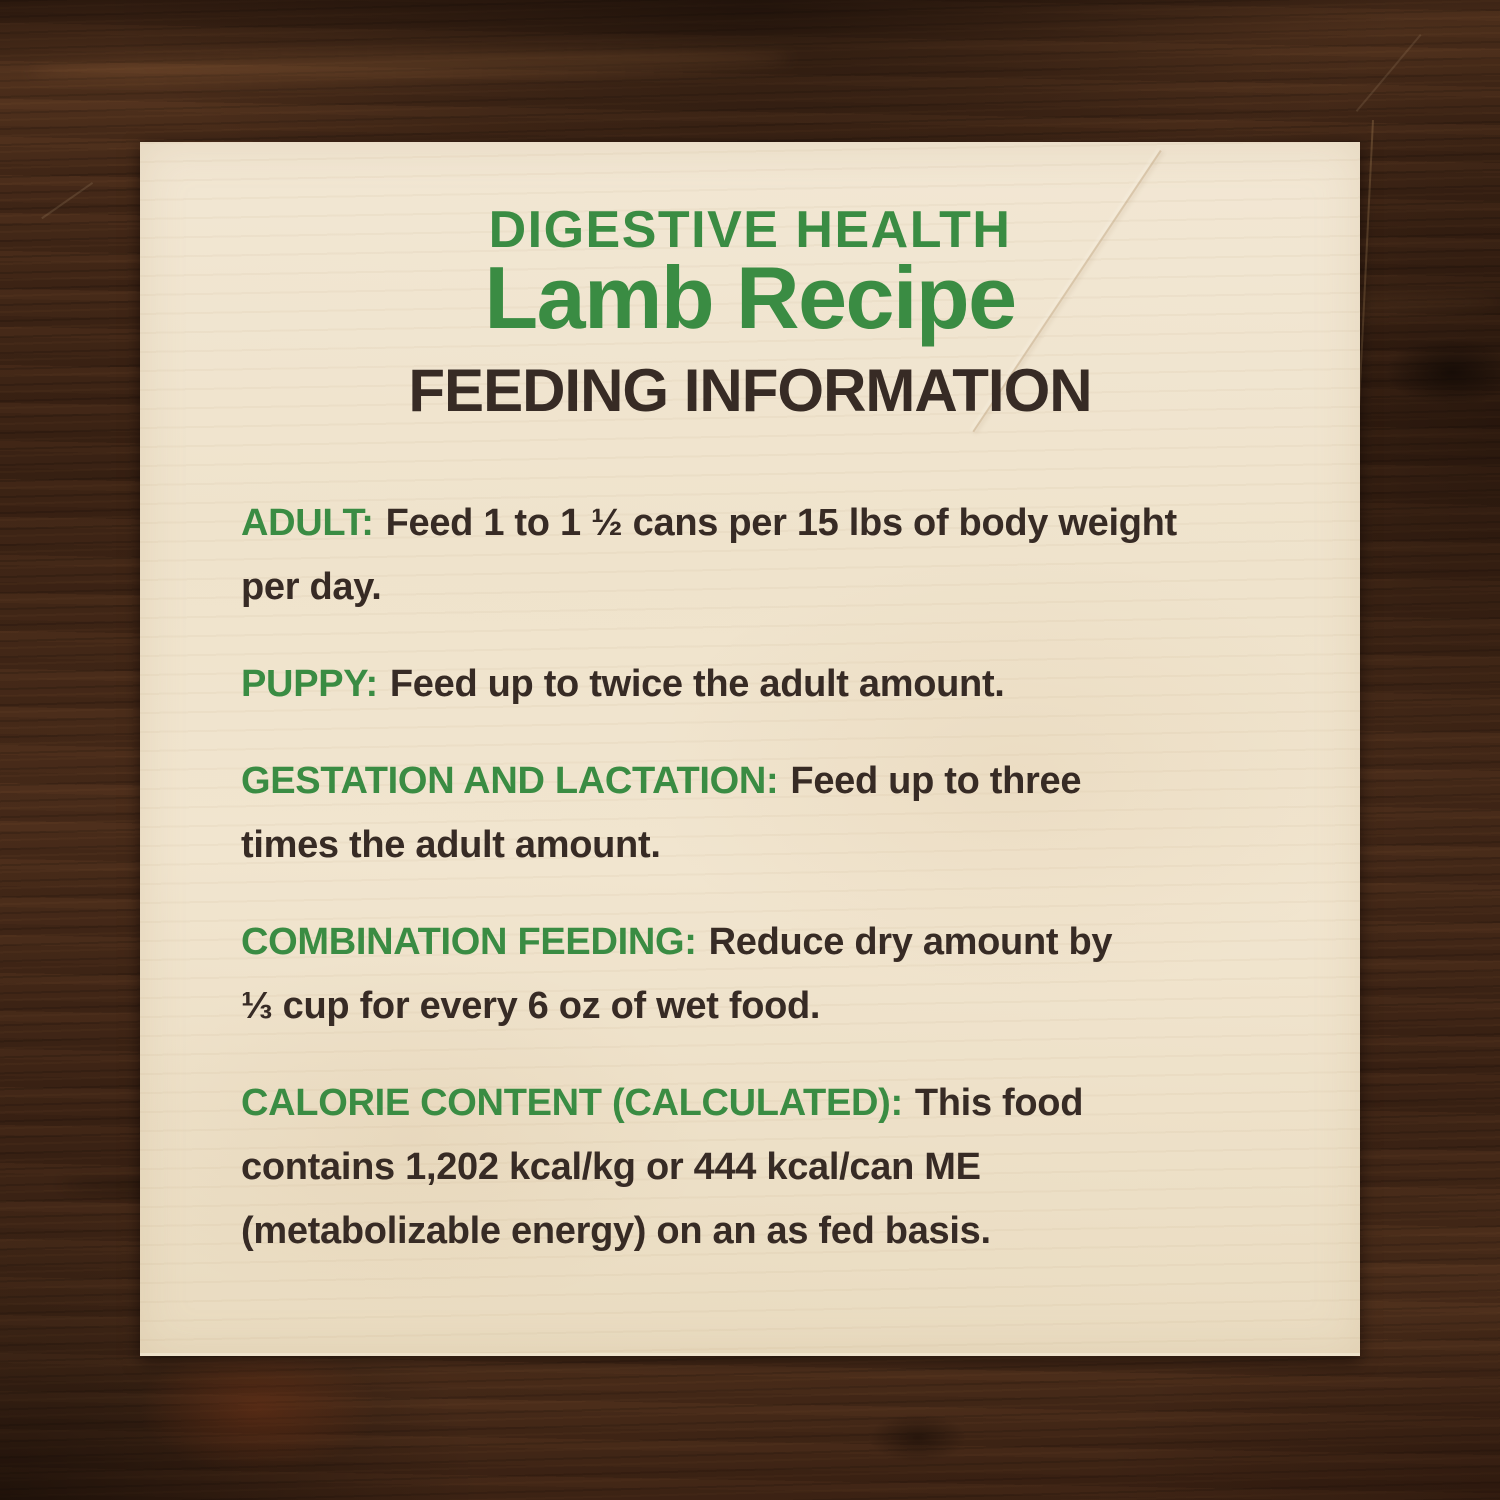  Describe the element at coordinates (750, 297) in the screenshot. I see `product-name: Lamb Recipe` at that location.